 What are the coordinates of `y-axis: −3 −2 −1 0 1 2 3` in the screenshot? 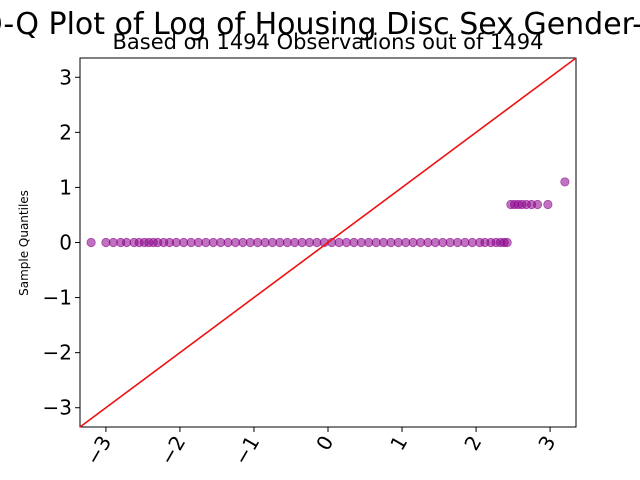 It's located at (61, 242).